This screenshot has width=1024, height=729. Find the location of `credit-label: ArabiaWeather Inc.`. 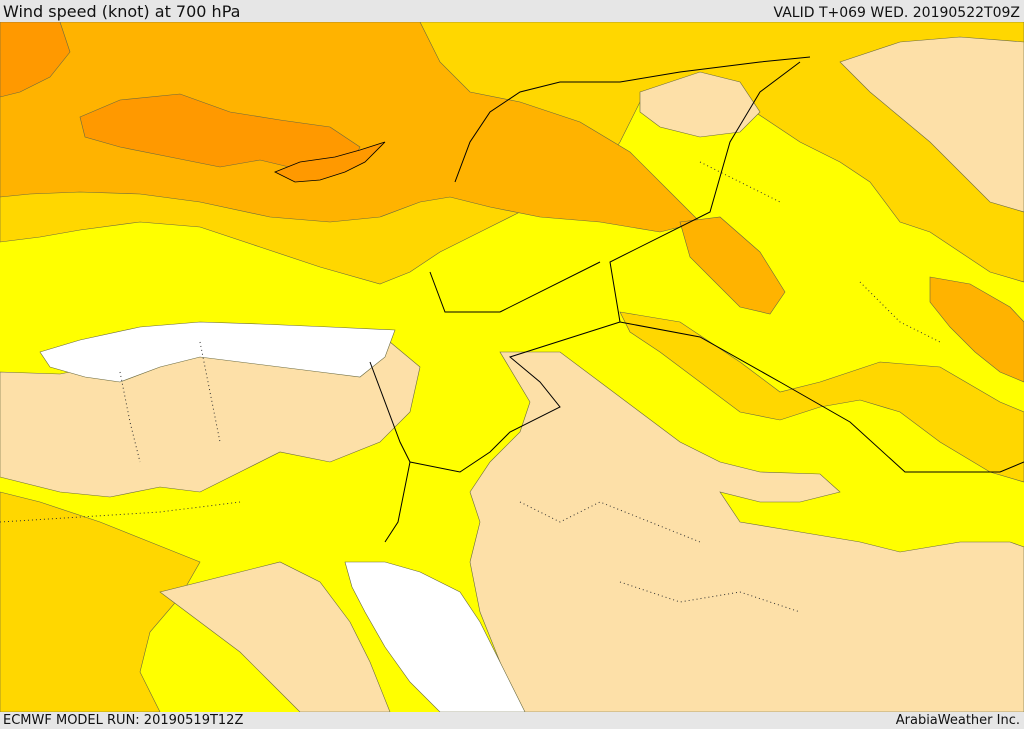

credit-label: ArabiaWeather Inc. is located at coordinates (957, 720).